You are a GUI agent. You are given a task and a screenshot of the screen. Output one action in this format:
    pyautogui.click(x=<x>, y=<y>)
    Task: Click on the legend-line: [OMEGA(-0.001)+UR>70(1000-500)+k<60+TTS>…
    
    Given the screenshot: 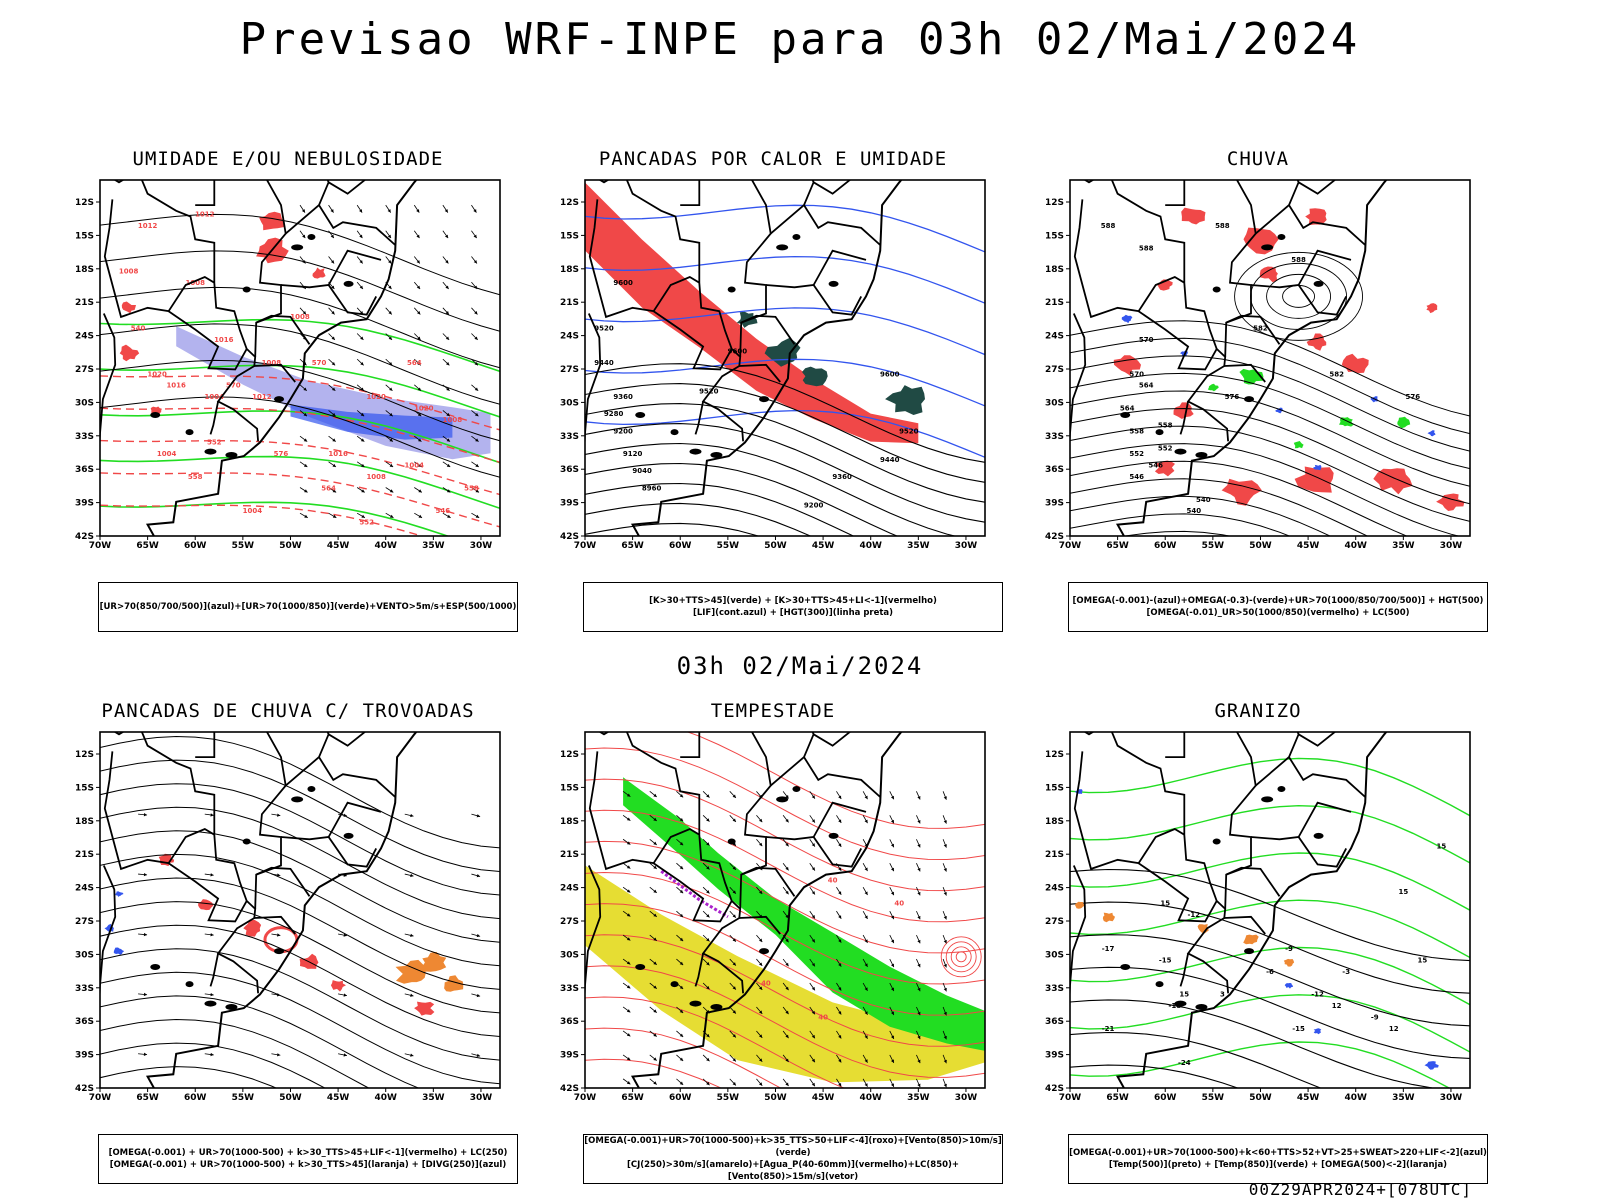 What is the action you would take?
    pyautogui.click(x=1278, y=1153)
    